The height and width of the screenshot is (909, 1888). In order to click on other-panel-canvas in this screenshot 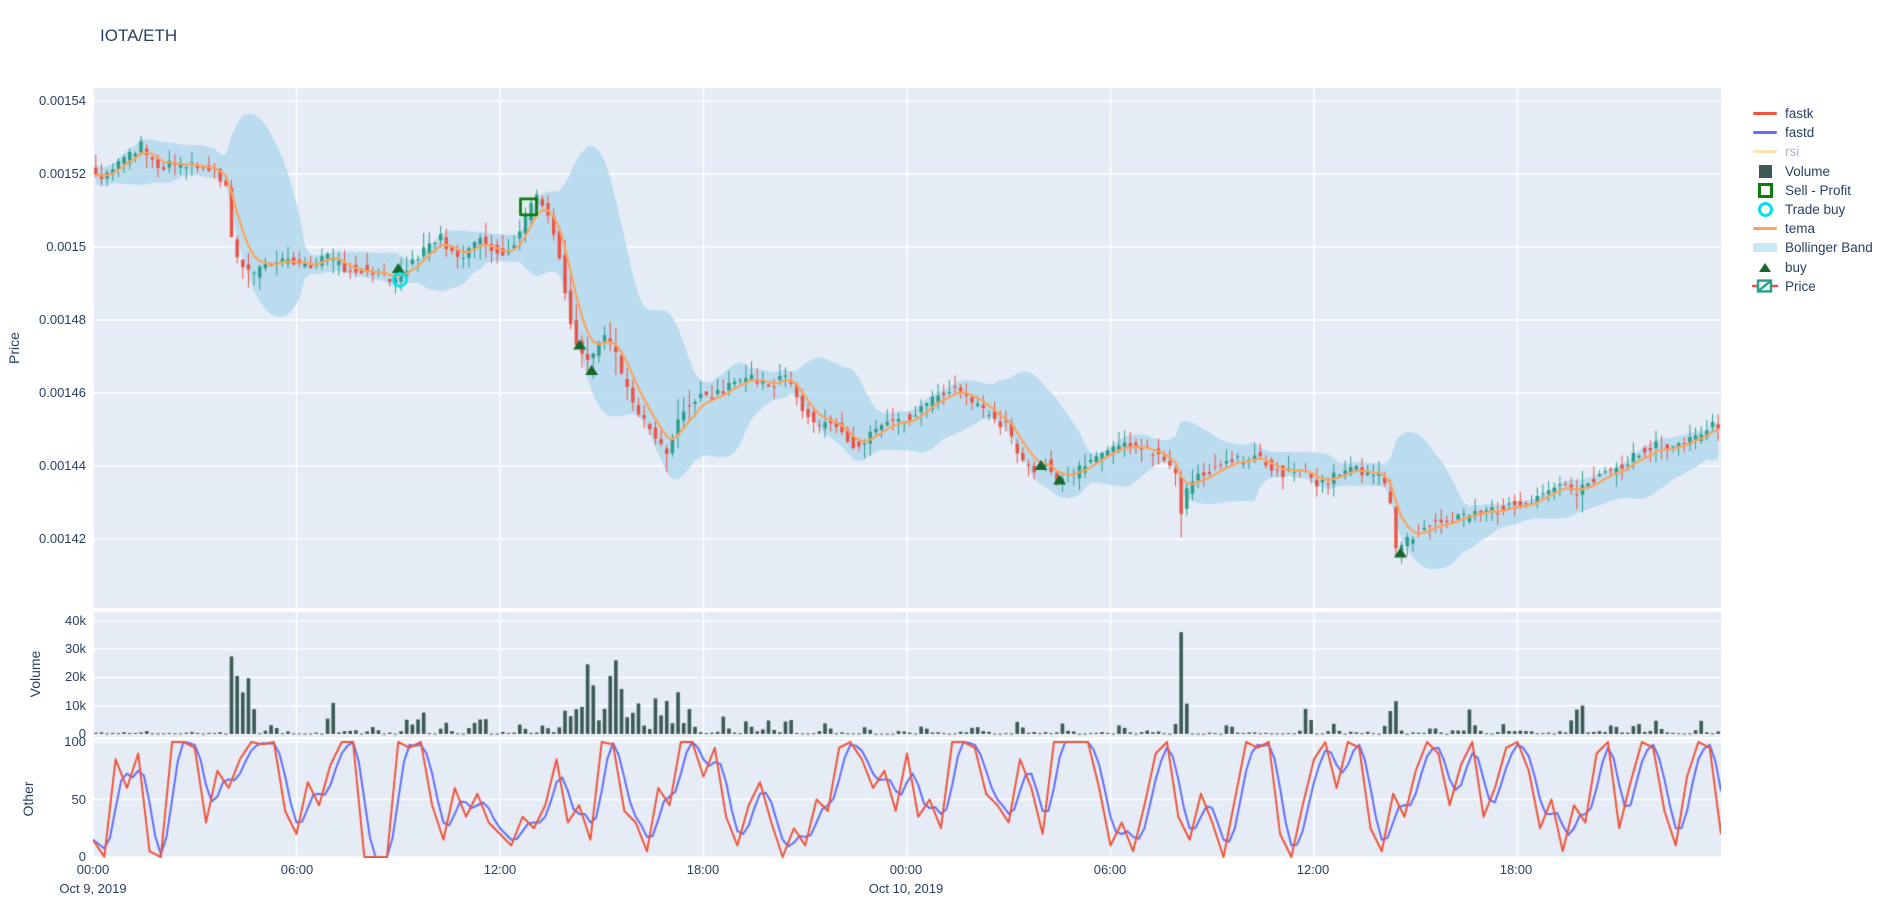, I will do `click(907, 799)`.